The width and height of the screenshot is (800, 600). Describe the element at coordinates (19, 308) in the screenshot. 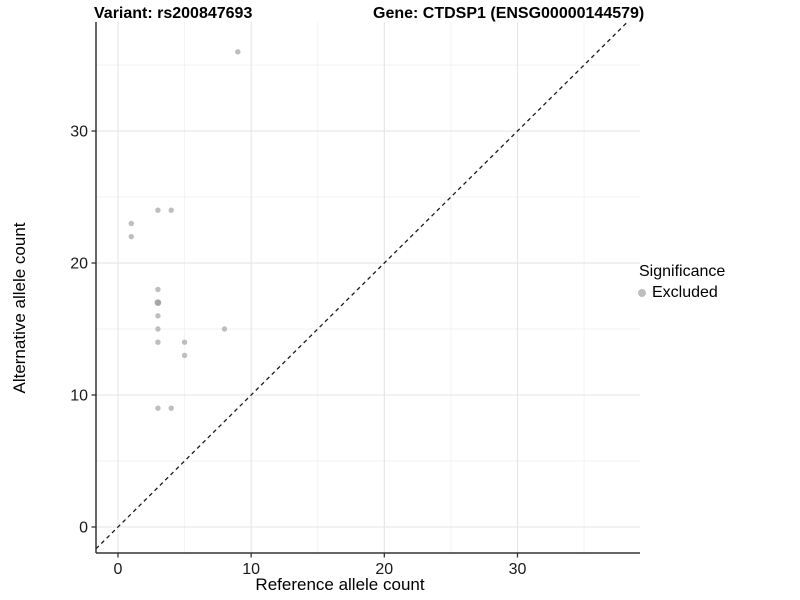

I see `y-axis-title: Alternative allele count` at that location.